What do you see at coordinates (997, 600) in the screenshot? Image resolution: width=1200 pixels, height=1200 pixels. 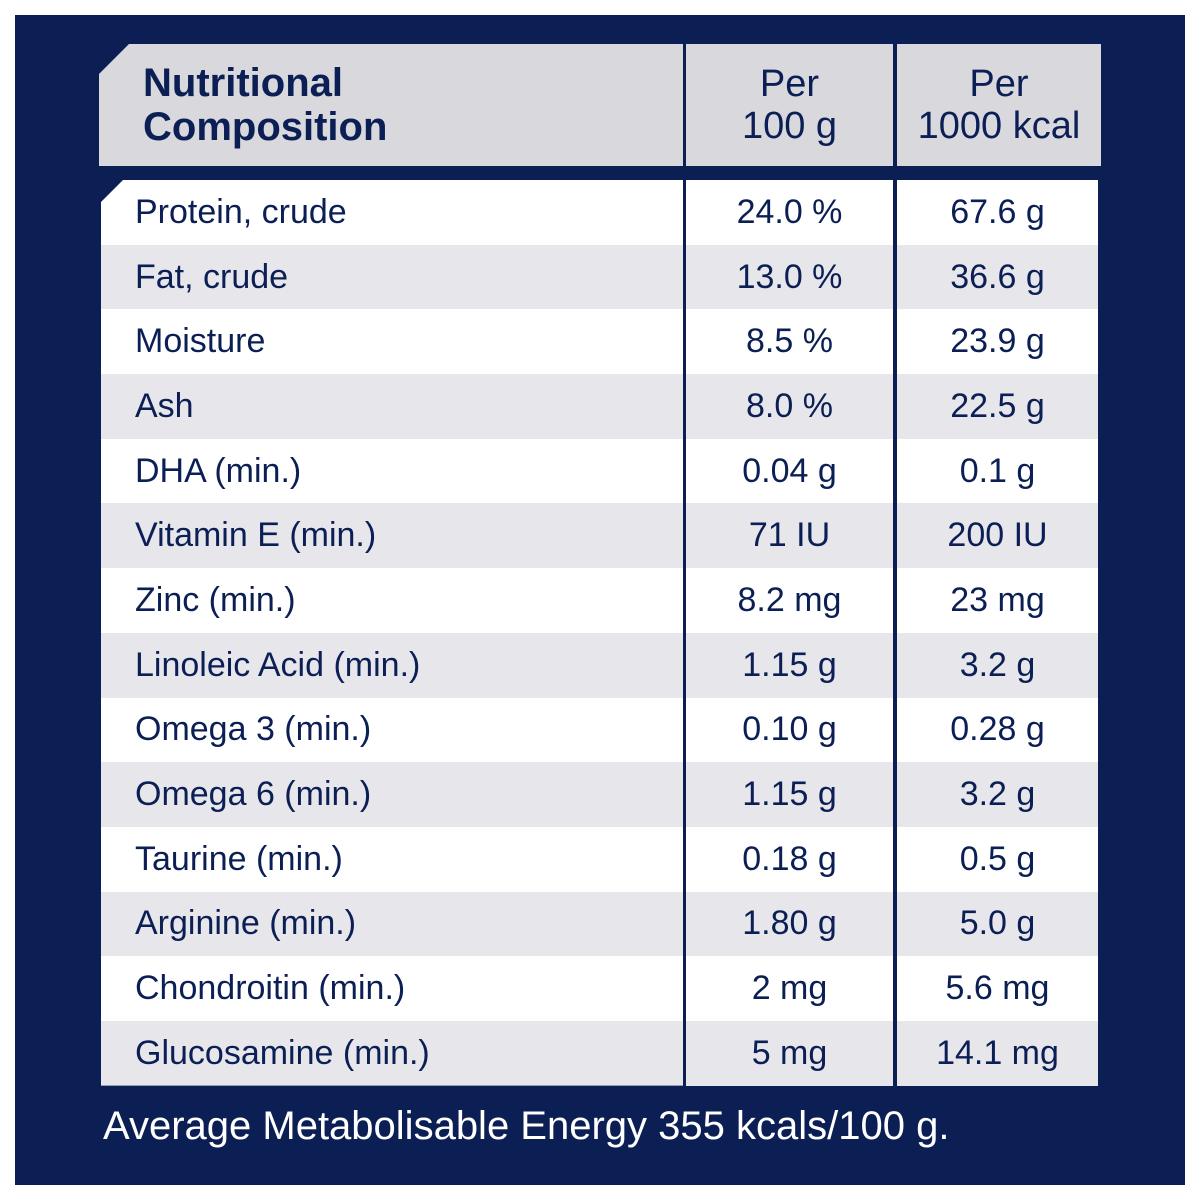 I see `per-1000kcal-value: 23 mg` at bounding box center [997, 600].